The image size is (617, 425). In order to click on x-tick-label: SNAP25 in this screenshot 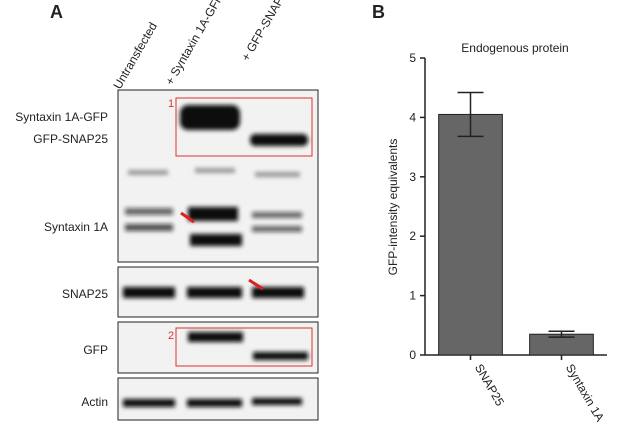, I will do `click(489, 385)`.